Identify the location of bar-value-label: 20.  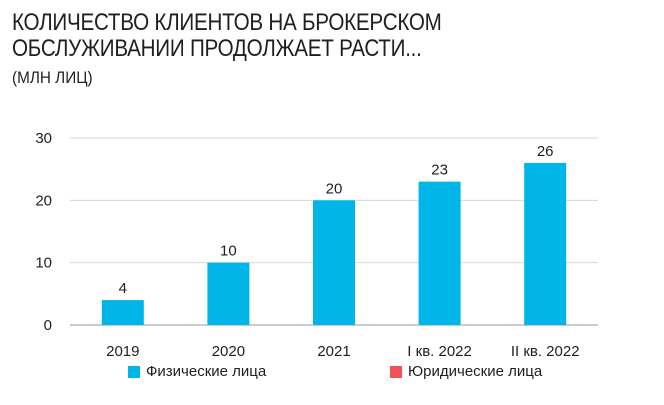
(334, 188).